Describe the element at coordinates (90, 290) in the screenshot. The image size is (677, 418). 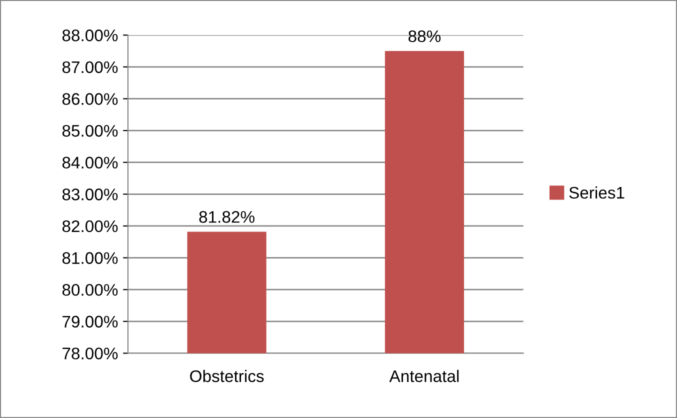
I see `y-tick-label: 80.00%` at that location.